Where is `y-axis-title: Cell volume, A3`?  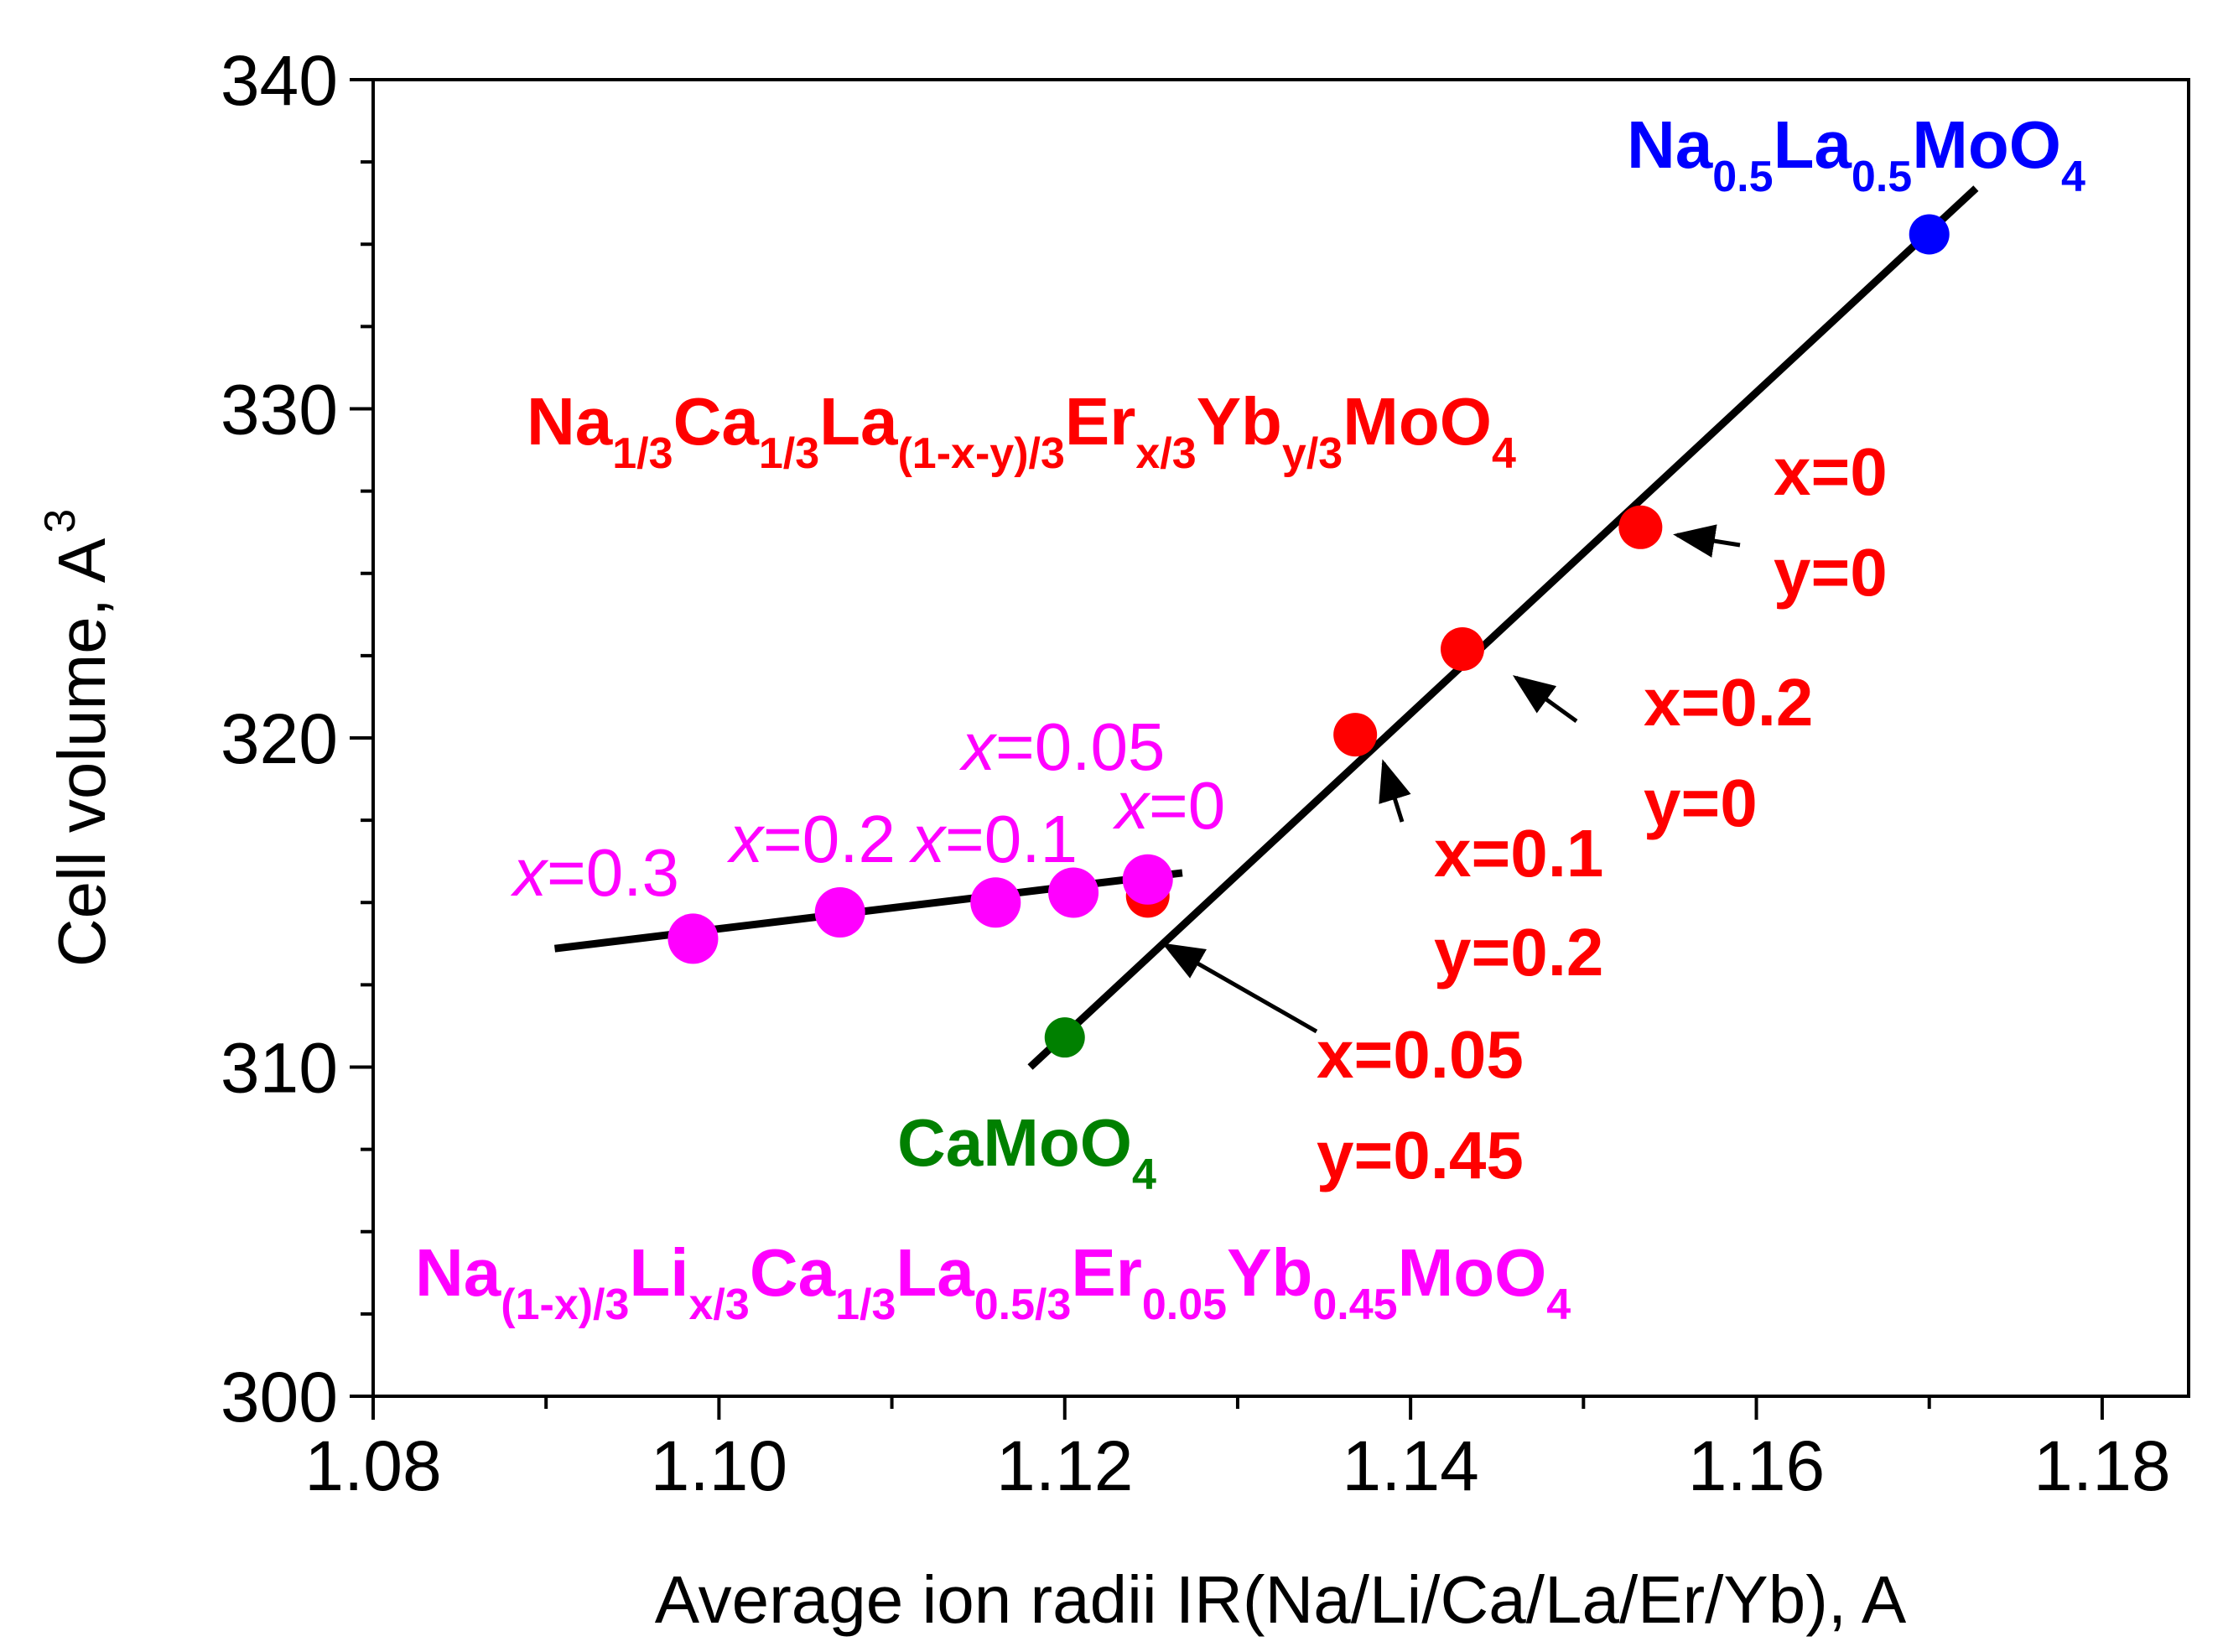
y-axis-title: Cell volume, A3 is located at coordinates (78, 738).